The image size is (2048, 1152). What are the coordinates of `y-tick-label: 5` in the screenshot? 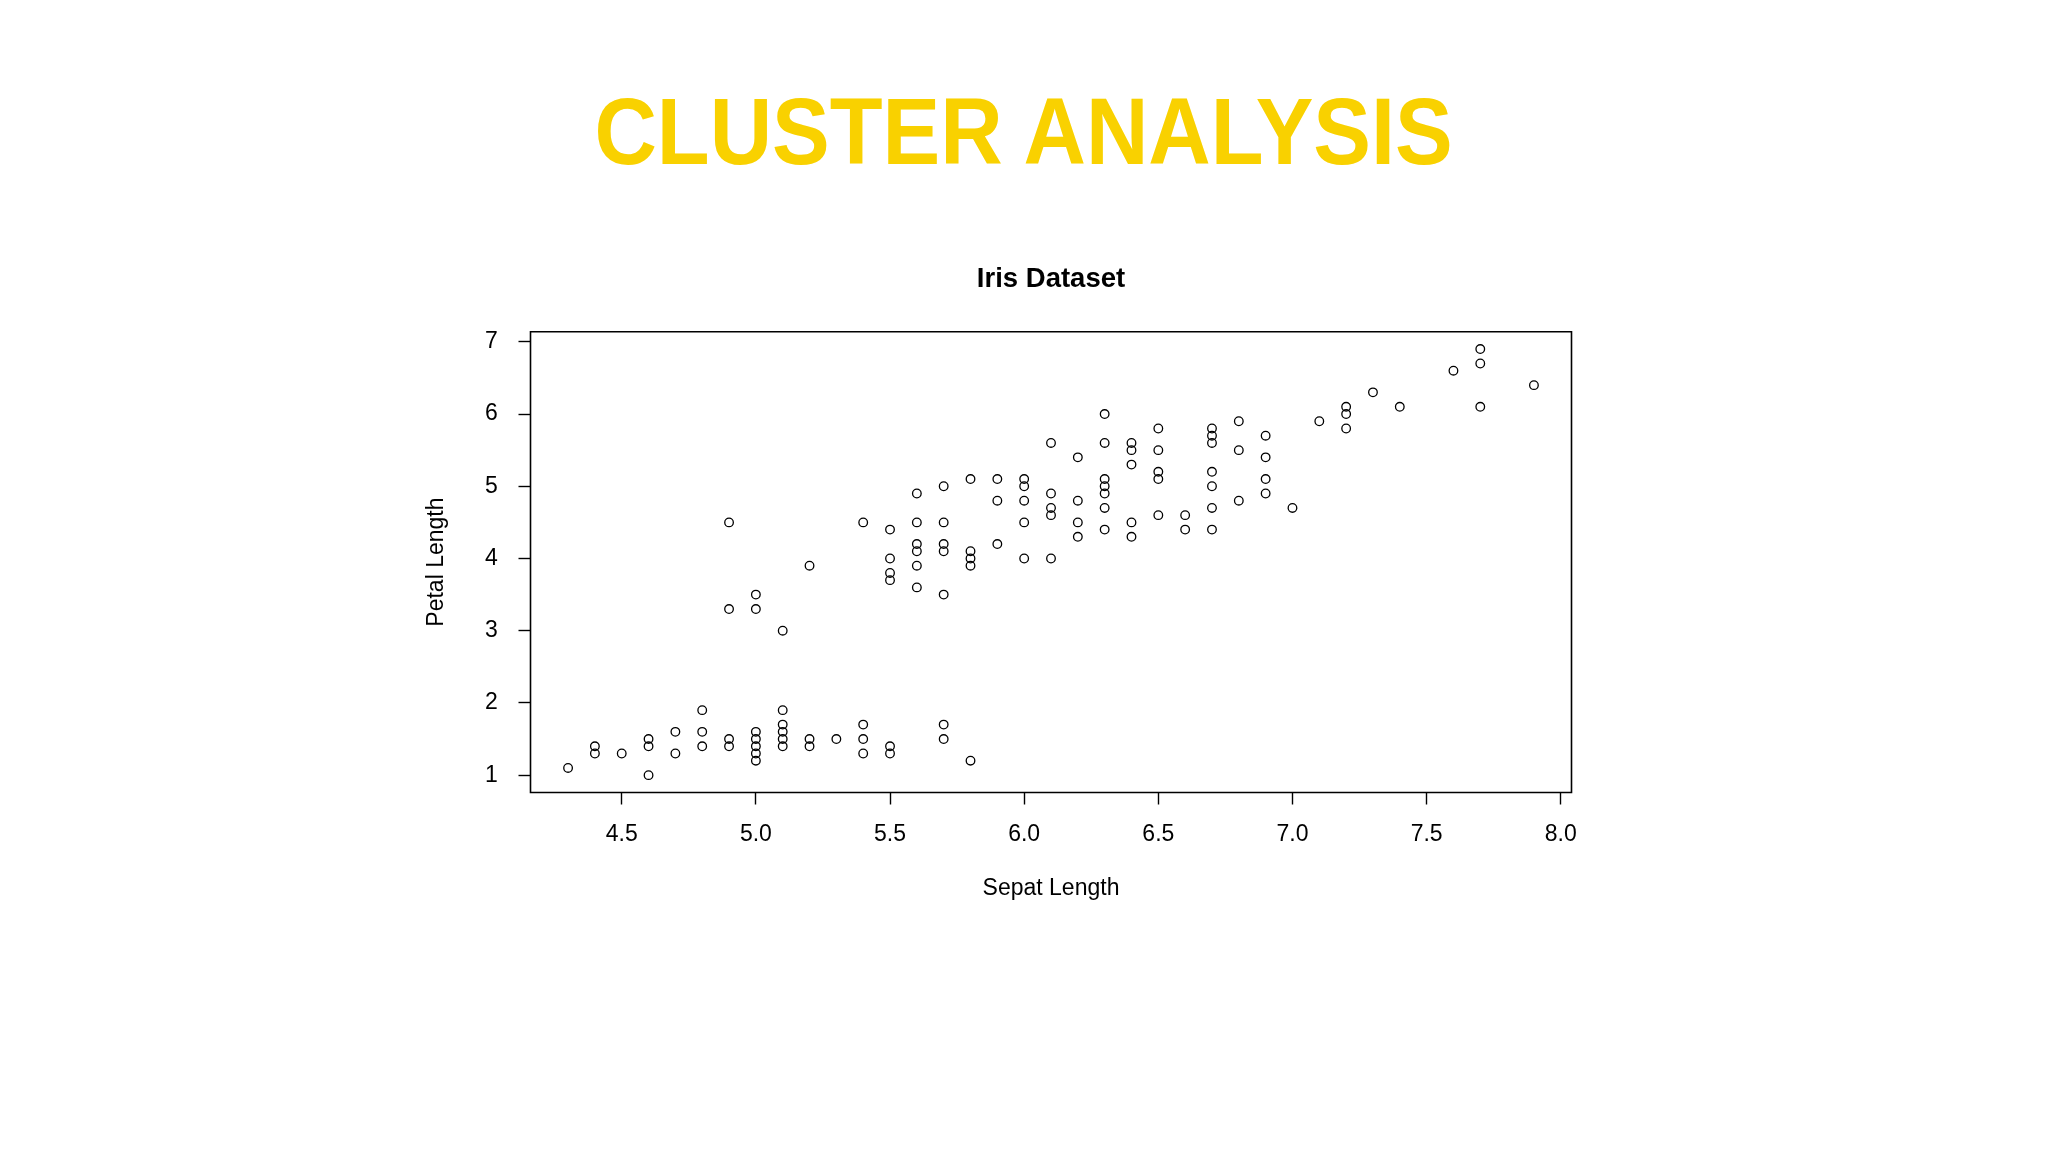 It's located at (491, 484).